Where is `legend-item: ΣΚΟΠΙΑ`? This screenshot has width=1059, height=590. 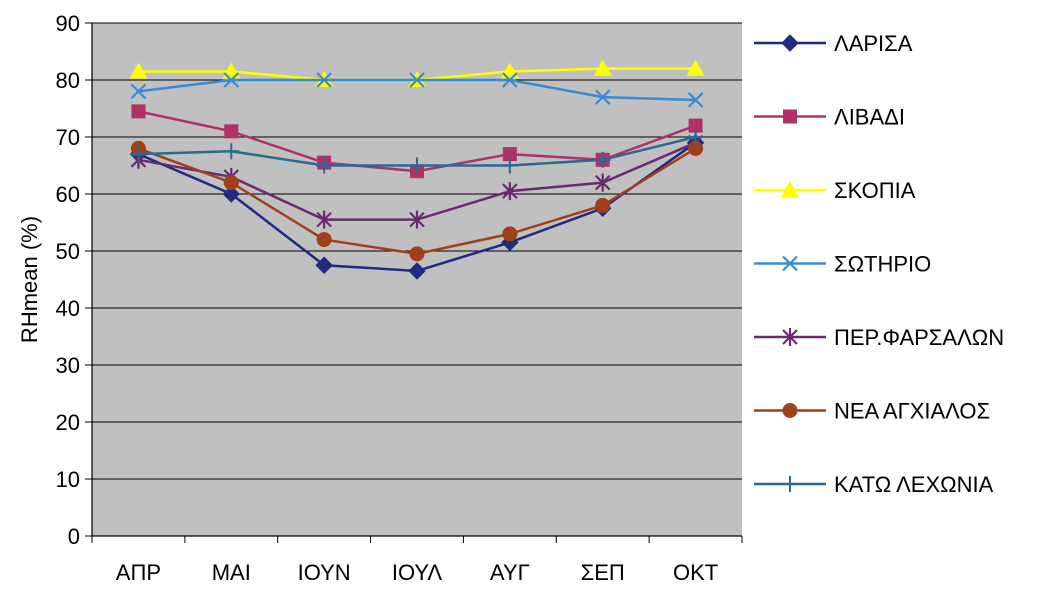 legend-item: ΣΚΟΠΙΑ is located at coordinates (835, 190).